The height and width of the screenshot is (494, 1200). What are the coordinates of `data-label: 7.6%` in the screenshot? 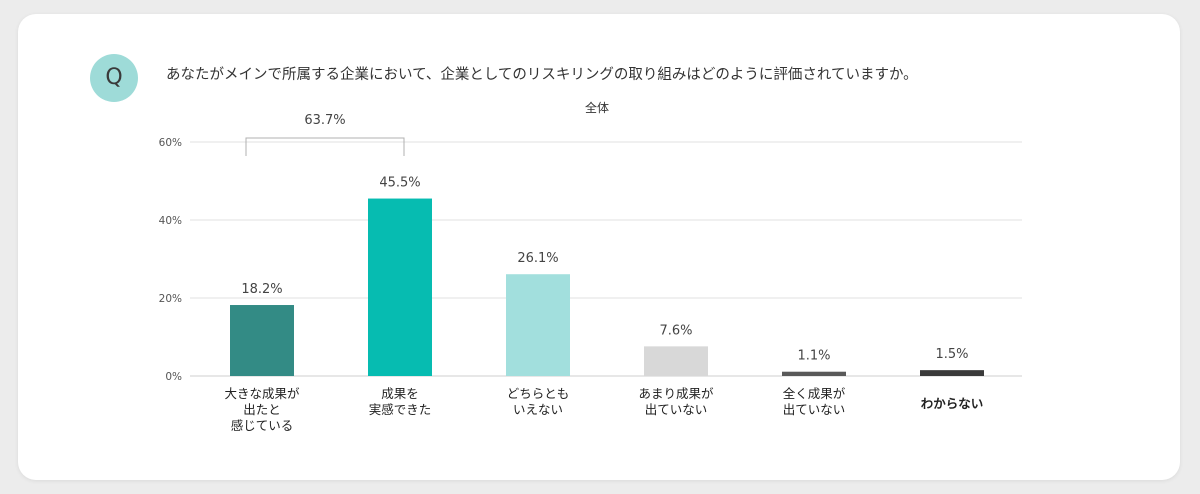 It's located at (675, 330).